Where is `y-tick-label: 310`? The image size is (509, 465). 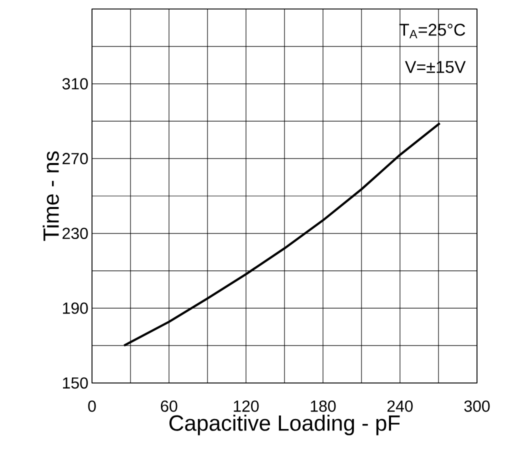 y-tick-label: 310 is located at coordinates (75, 84).